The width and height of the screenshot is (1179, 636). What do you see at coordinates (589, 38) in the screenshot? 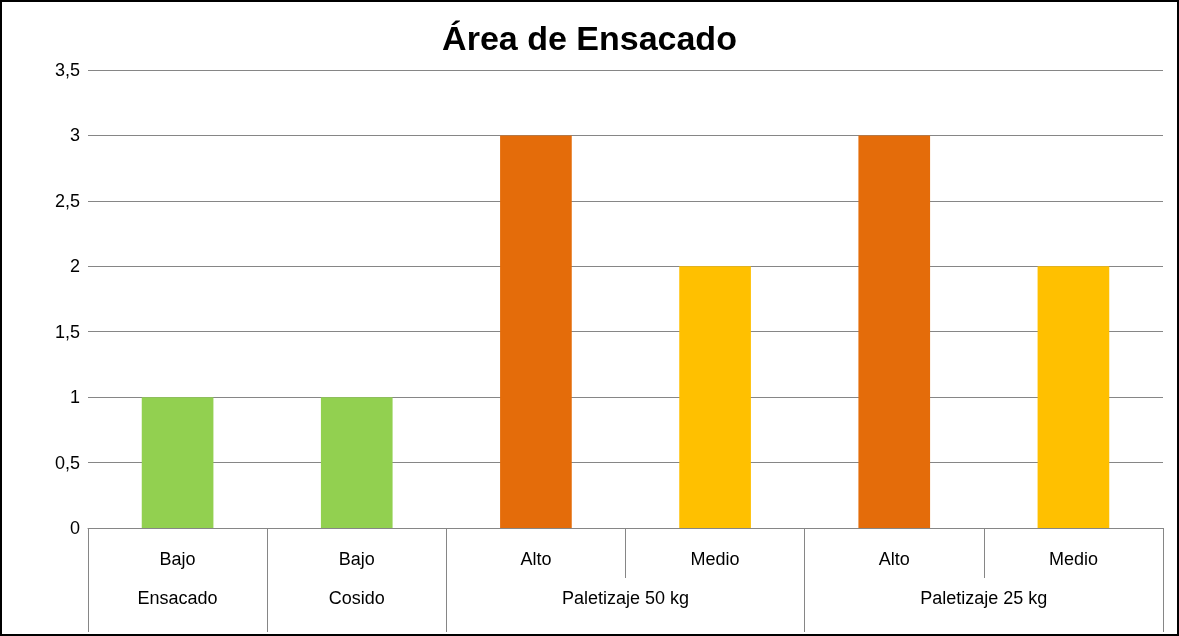
I see `chart-title: Área de Ensacado` at bounding box center [589, 38].